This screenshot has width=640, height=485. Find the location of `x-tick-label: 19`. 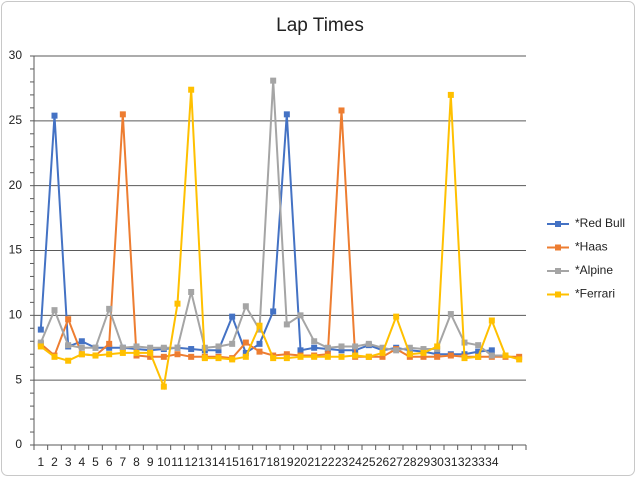

x-tick-label: 19 is located at coordinates (287, 462).